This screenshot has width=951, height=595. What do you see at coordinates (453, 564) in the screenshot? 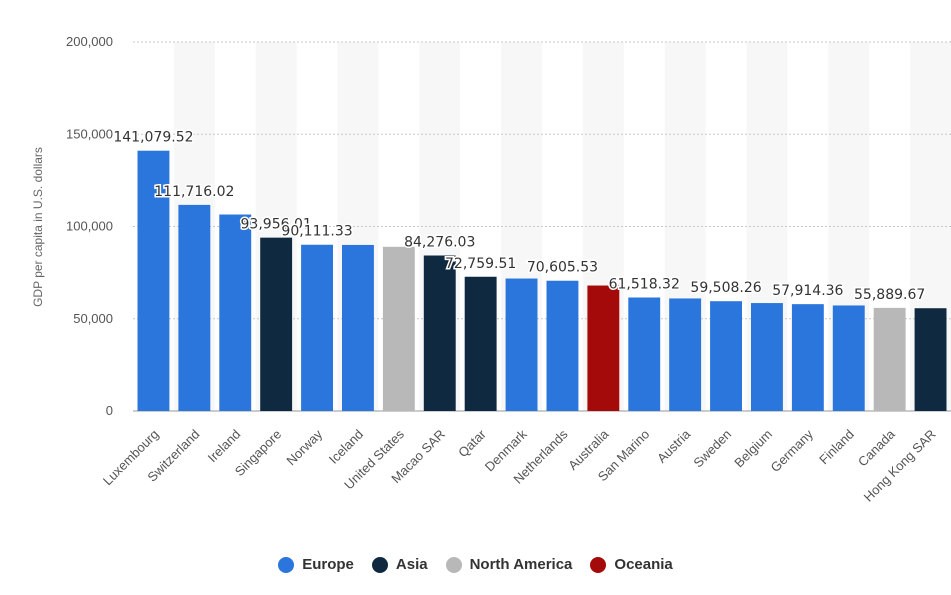
I see `legend-swatch-north-america` at bounding box center [453, 564].